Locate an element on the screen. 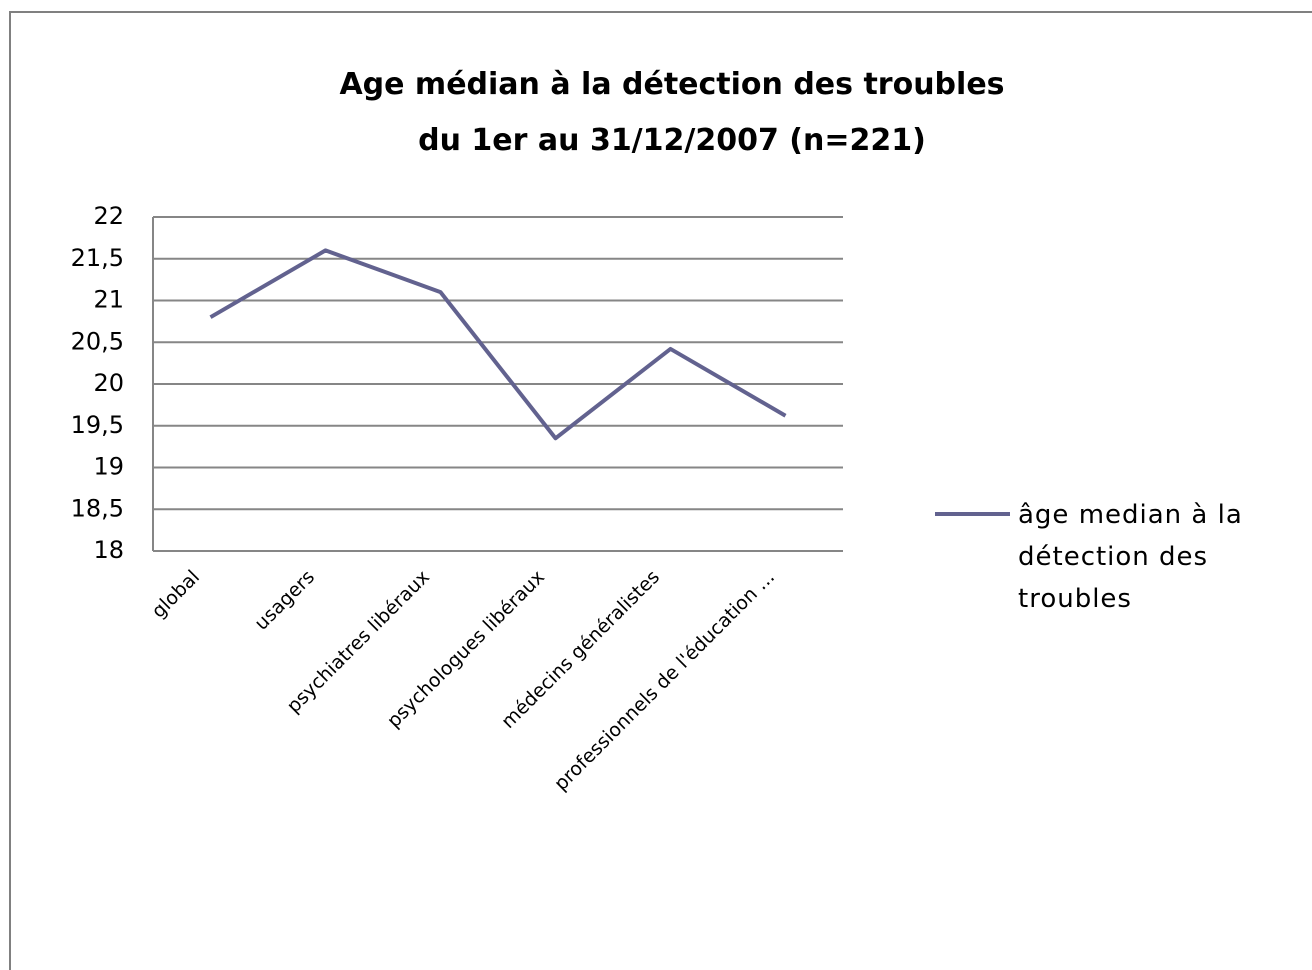 The image size is (1312, 970). y-tick-label: 20,5 is located at coordinates (97, 341).